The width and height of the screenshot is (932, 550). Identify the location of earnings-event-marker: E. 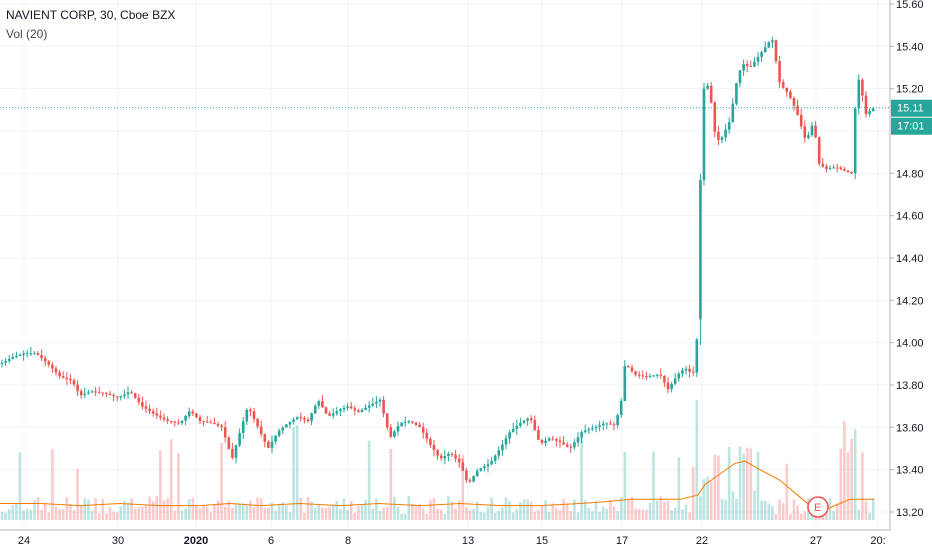
(818, 507).